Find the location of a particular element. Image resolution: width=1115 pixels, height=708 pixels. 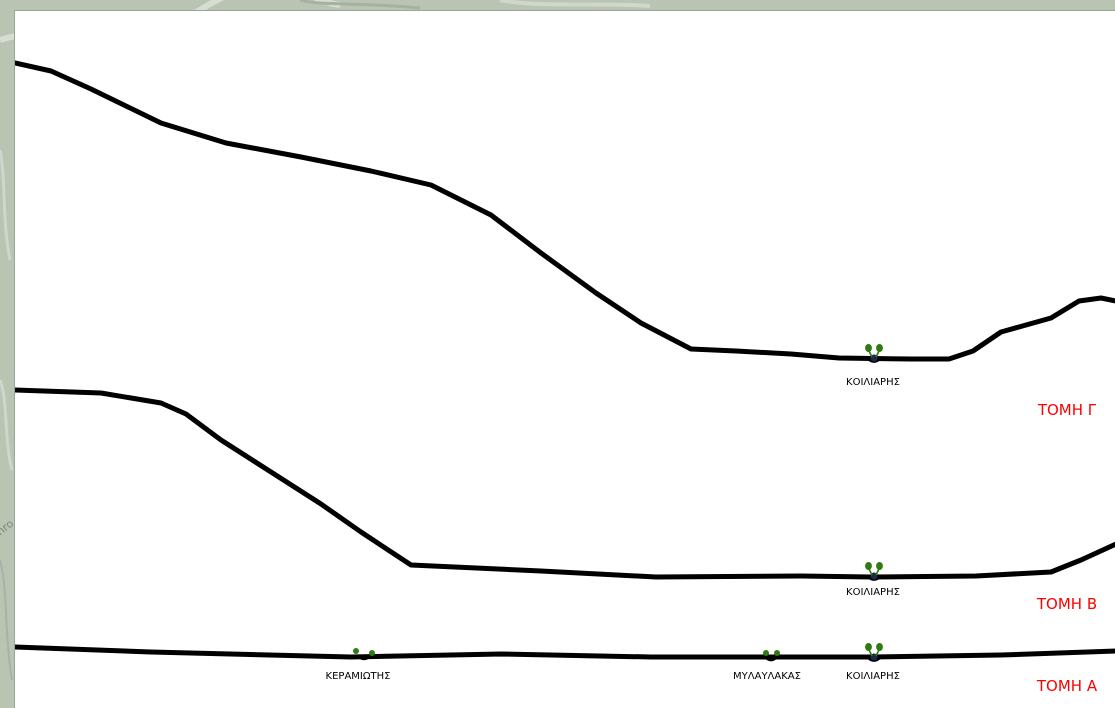

marker-label-g-koiliaris: ΚΟΙΛΙΑΡΗΣ is located at coordinates (873, 382).